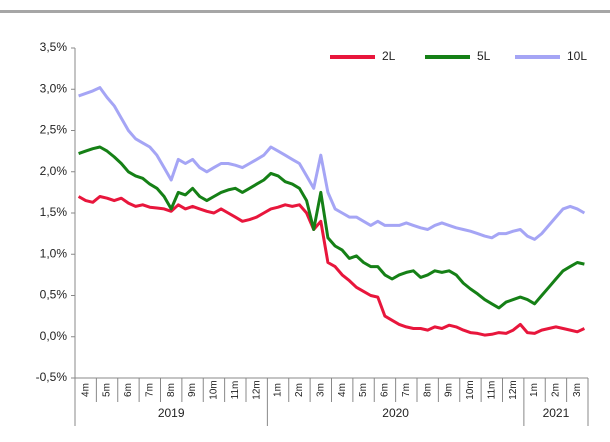 The image size is (610, 442). Describe the element at coordinates (54, 130) in the screenshot. I see `y-tick-label: 2,5%` at that location.